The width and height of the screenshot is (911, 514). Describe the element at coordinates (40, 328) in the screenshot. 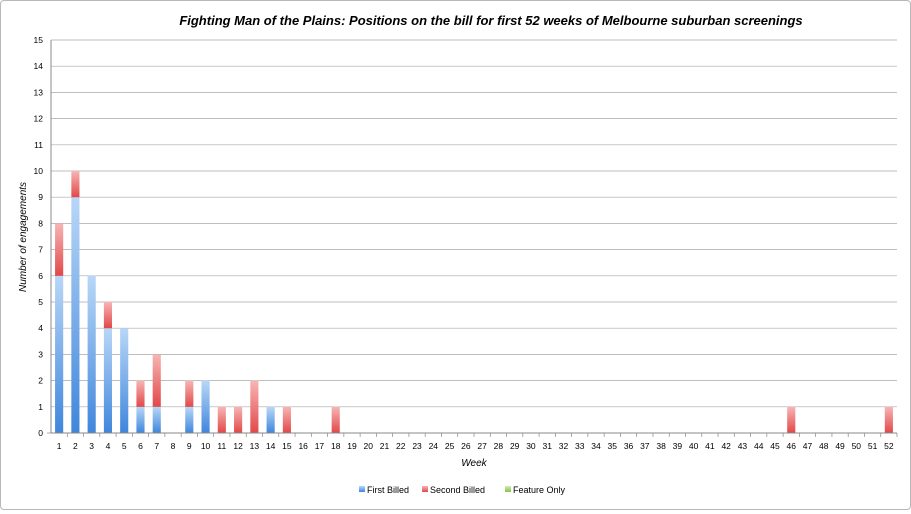

I see `y-tick-label: 4` at that location.